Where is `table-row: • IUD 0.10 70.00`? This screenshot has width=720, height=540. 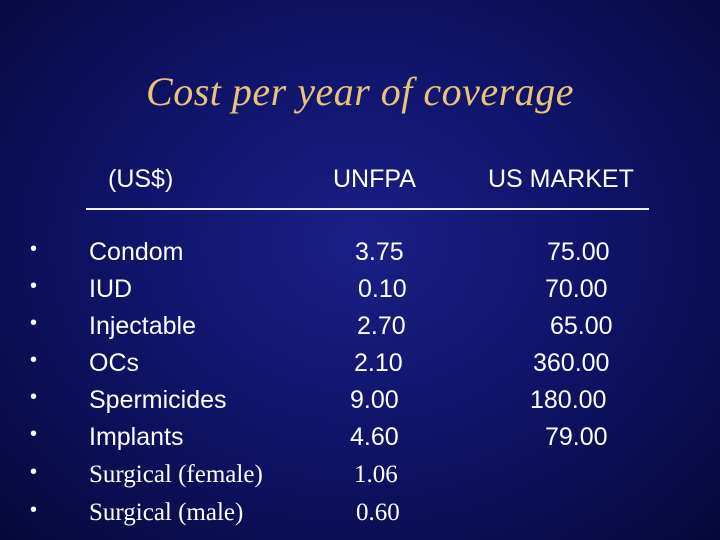 table-row: • IUD 0.10 70.00 is located at coordinates (360, 293).